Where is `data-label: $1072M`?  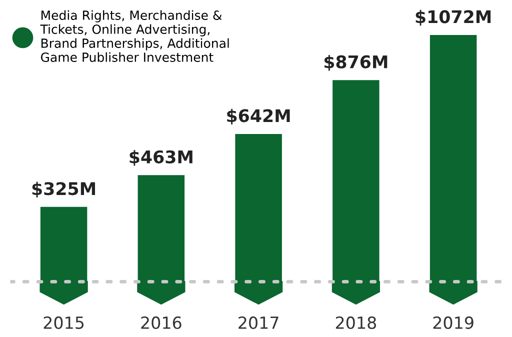 data-label: $1072M is located at coordinates (453, 18).